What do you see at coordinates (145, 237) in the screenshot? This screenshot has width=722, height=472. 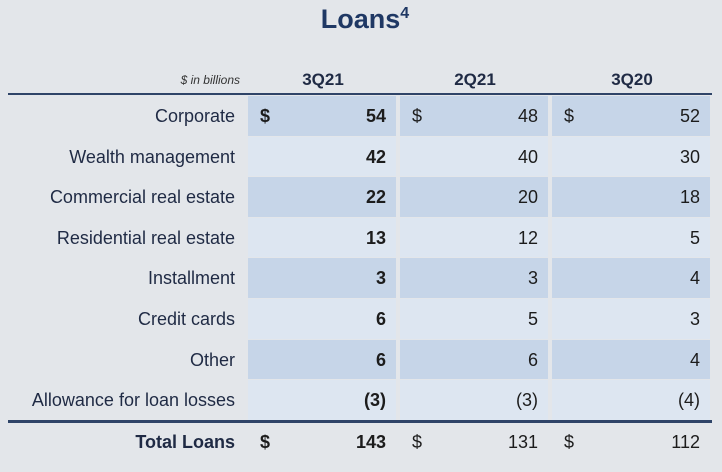 I see `row-label: Residential real estate` at bounding box center [145, 237].